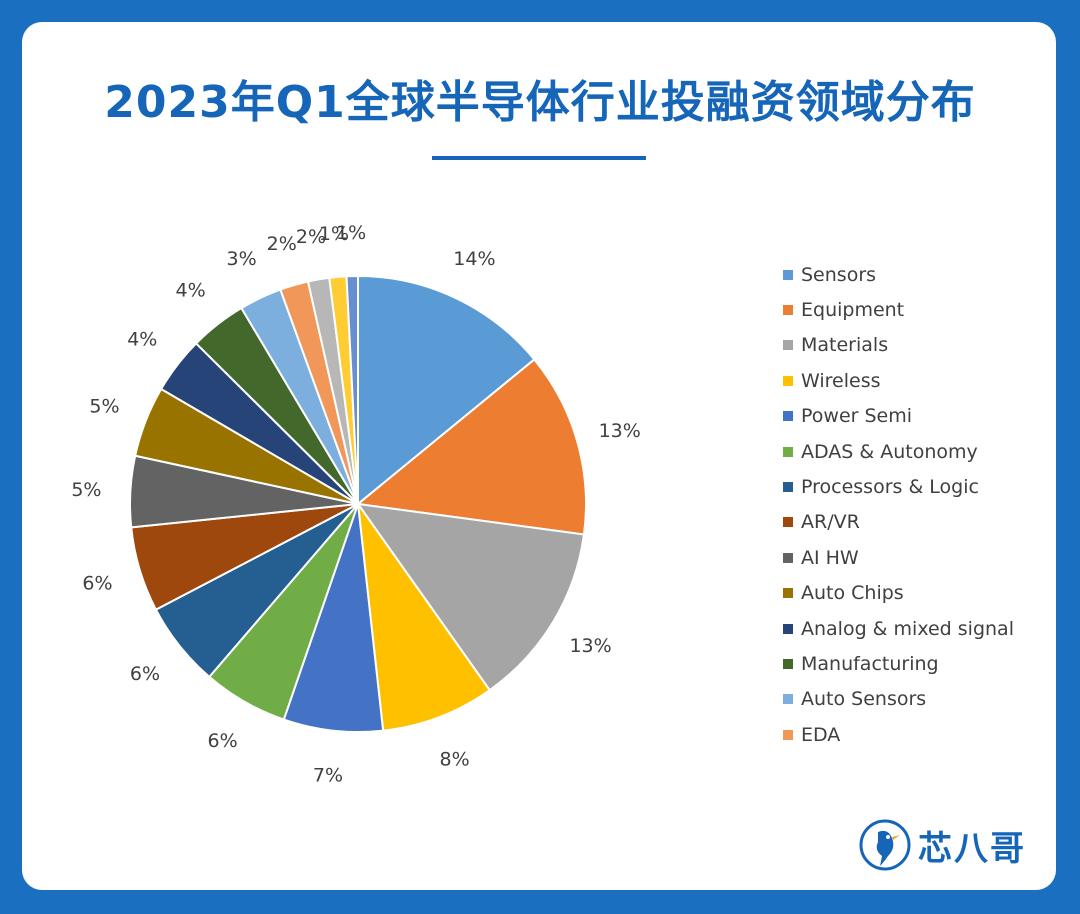 The image size is (1080, 914). Describe the element at coordinates (471, 447) in the screenshot. I see `pie-slice-equipment` at that location.